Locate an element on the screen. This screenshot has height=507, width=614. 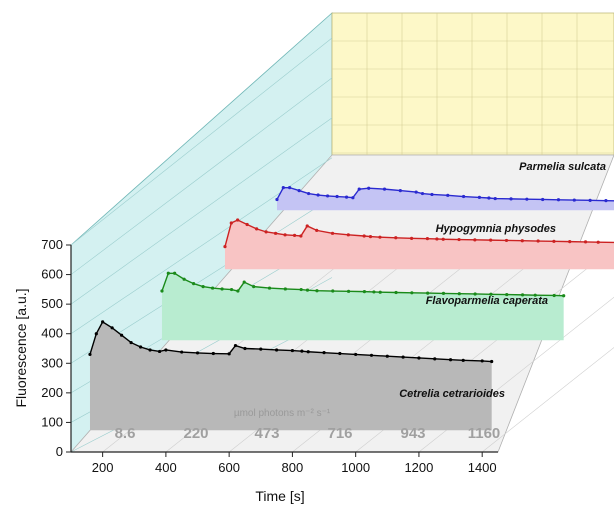
x-tick-label: 200 is located at coordinates (103, 467).